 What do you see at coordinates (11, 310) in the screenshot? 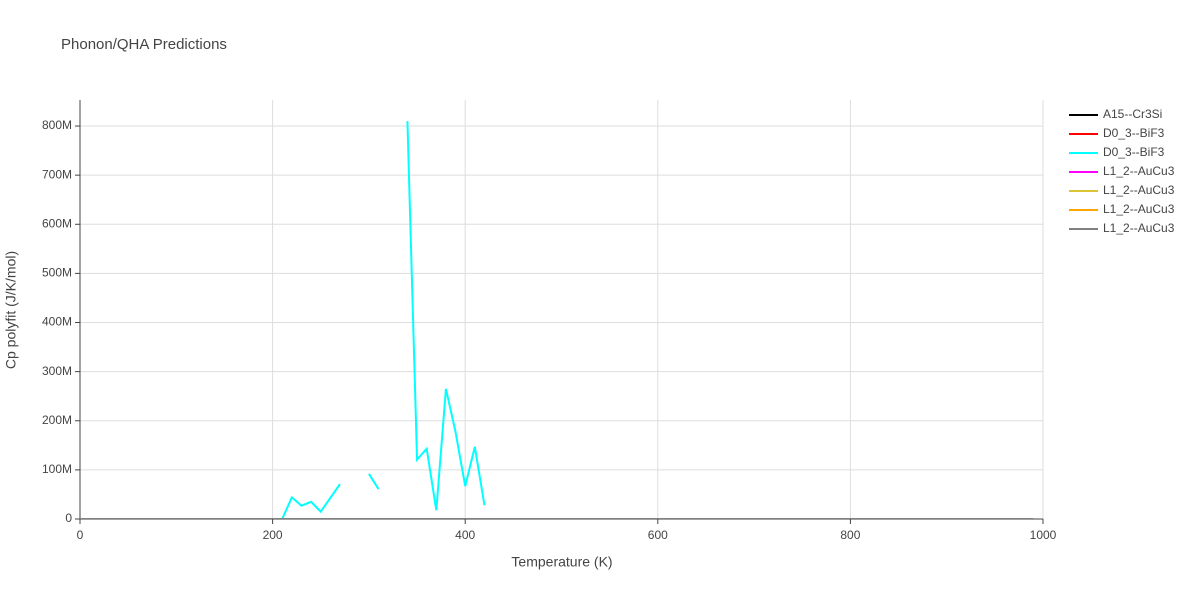
I see `y-axis-title: Cp polyfit (J/K/mol)` at bounding box center [11, 310].